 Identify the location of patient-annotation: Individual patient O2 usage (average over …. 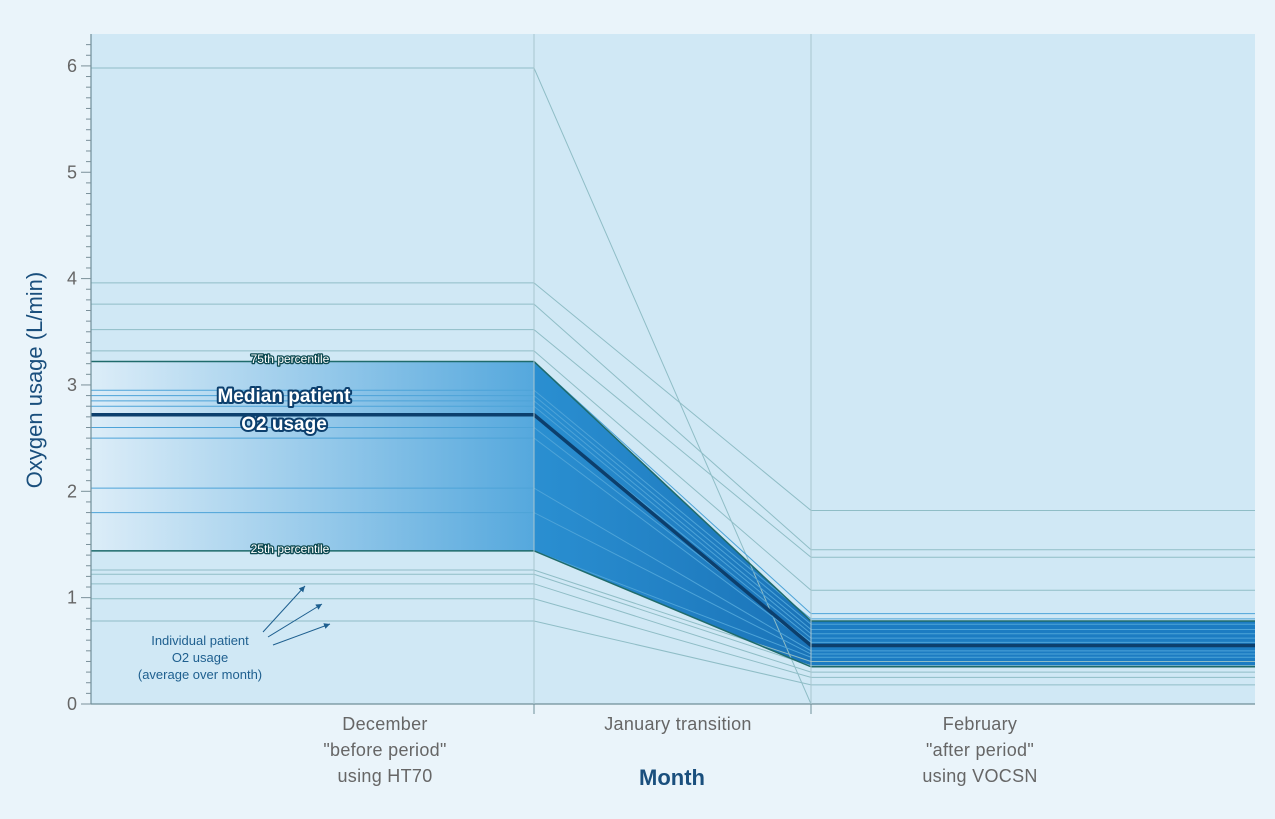
(234, 633).